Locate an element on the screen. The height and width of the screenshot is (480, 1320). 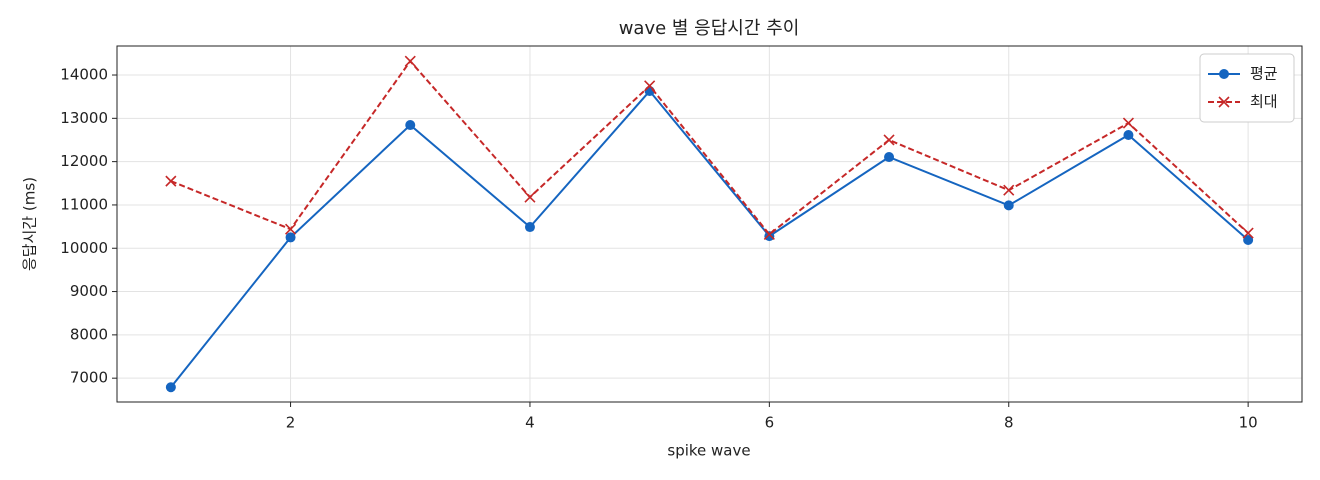
y-tick-label: 10000 is located at coordinates (84, 248).